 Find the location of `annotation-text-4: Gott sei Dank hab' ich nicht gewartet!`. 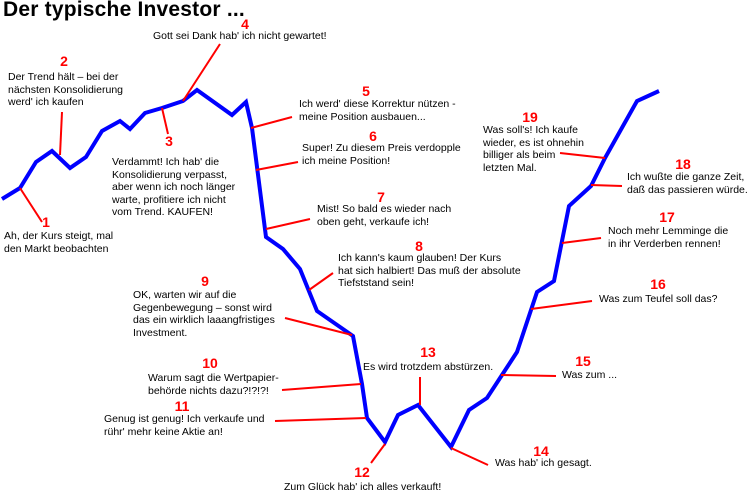

annotation-text-4: Gott sei Dank hab' ich nicht gewartet! is located at coordinates (240, 36).